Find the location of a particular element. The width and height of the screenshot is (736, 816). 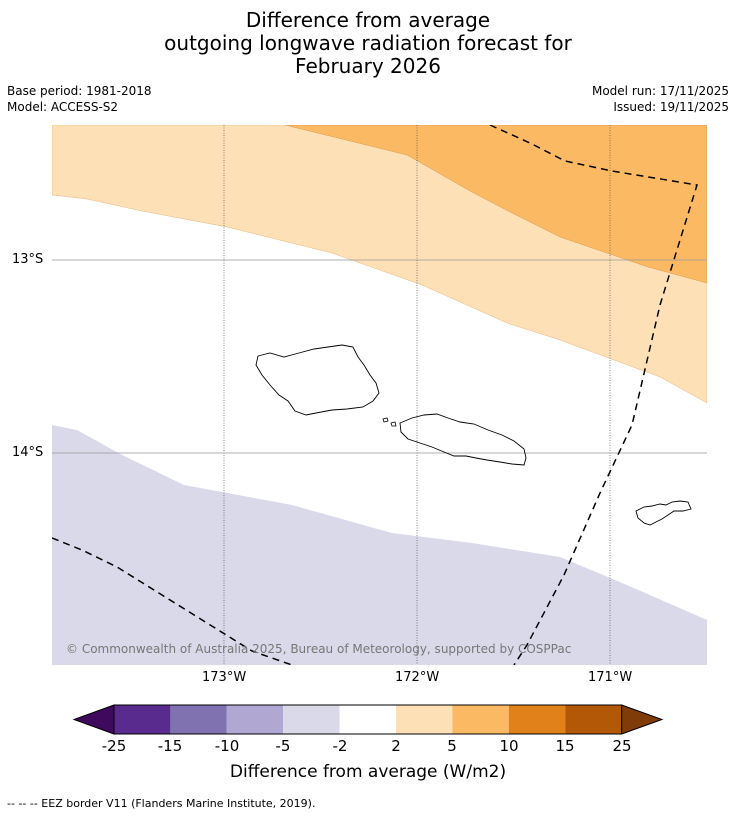

savaii-island is located at coordinates (317, 380).